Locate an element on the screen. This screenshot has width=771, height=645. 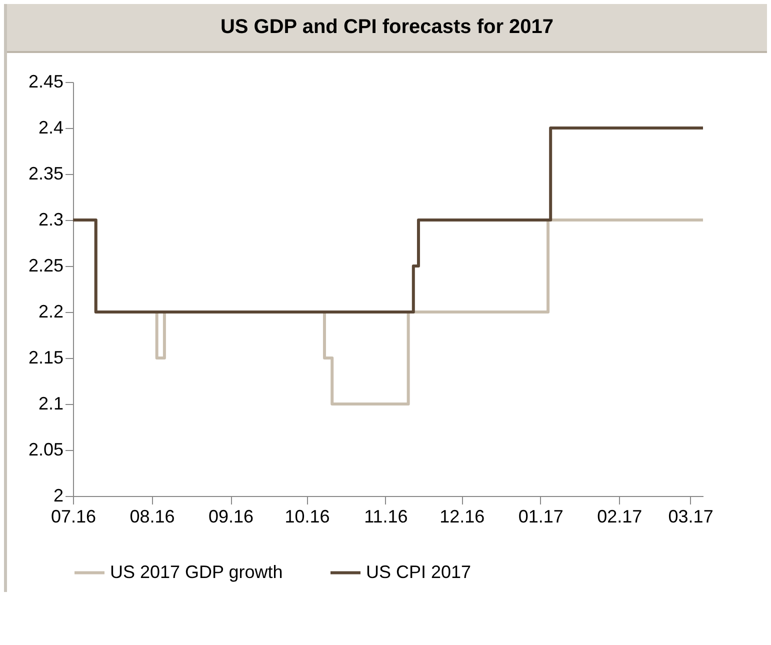
x-tick-label: 11.16 is located at coordinates (386, 516).